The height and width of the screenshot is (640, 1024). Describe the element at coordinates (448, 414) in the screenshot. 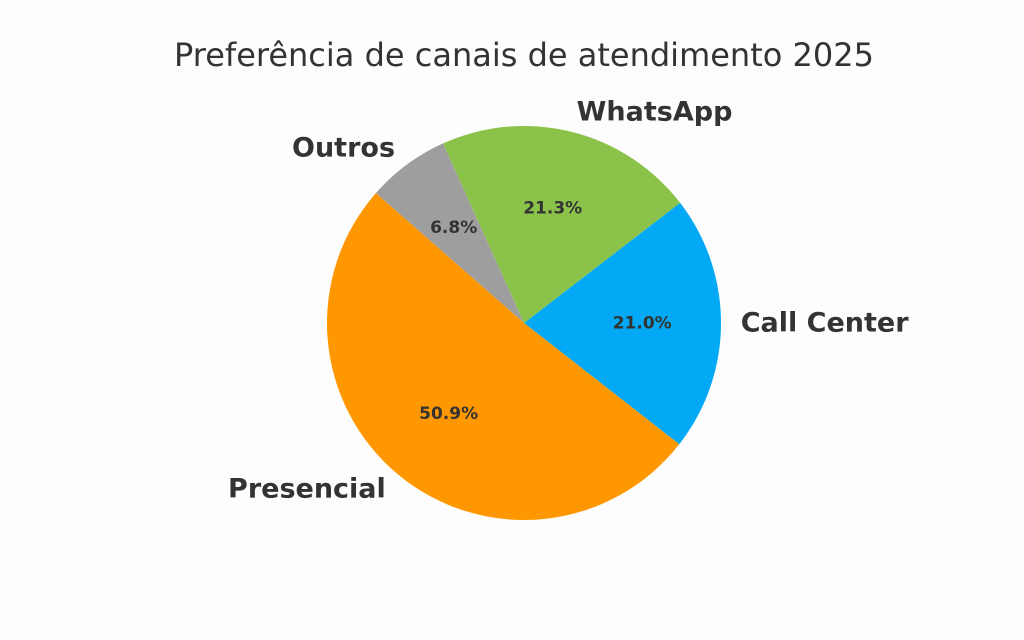

I see `slice-percent-label: 50.9%` at that location.